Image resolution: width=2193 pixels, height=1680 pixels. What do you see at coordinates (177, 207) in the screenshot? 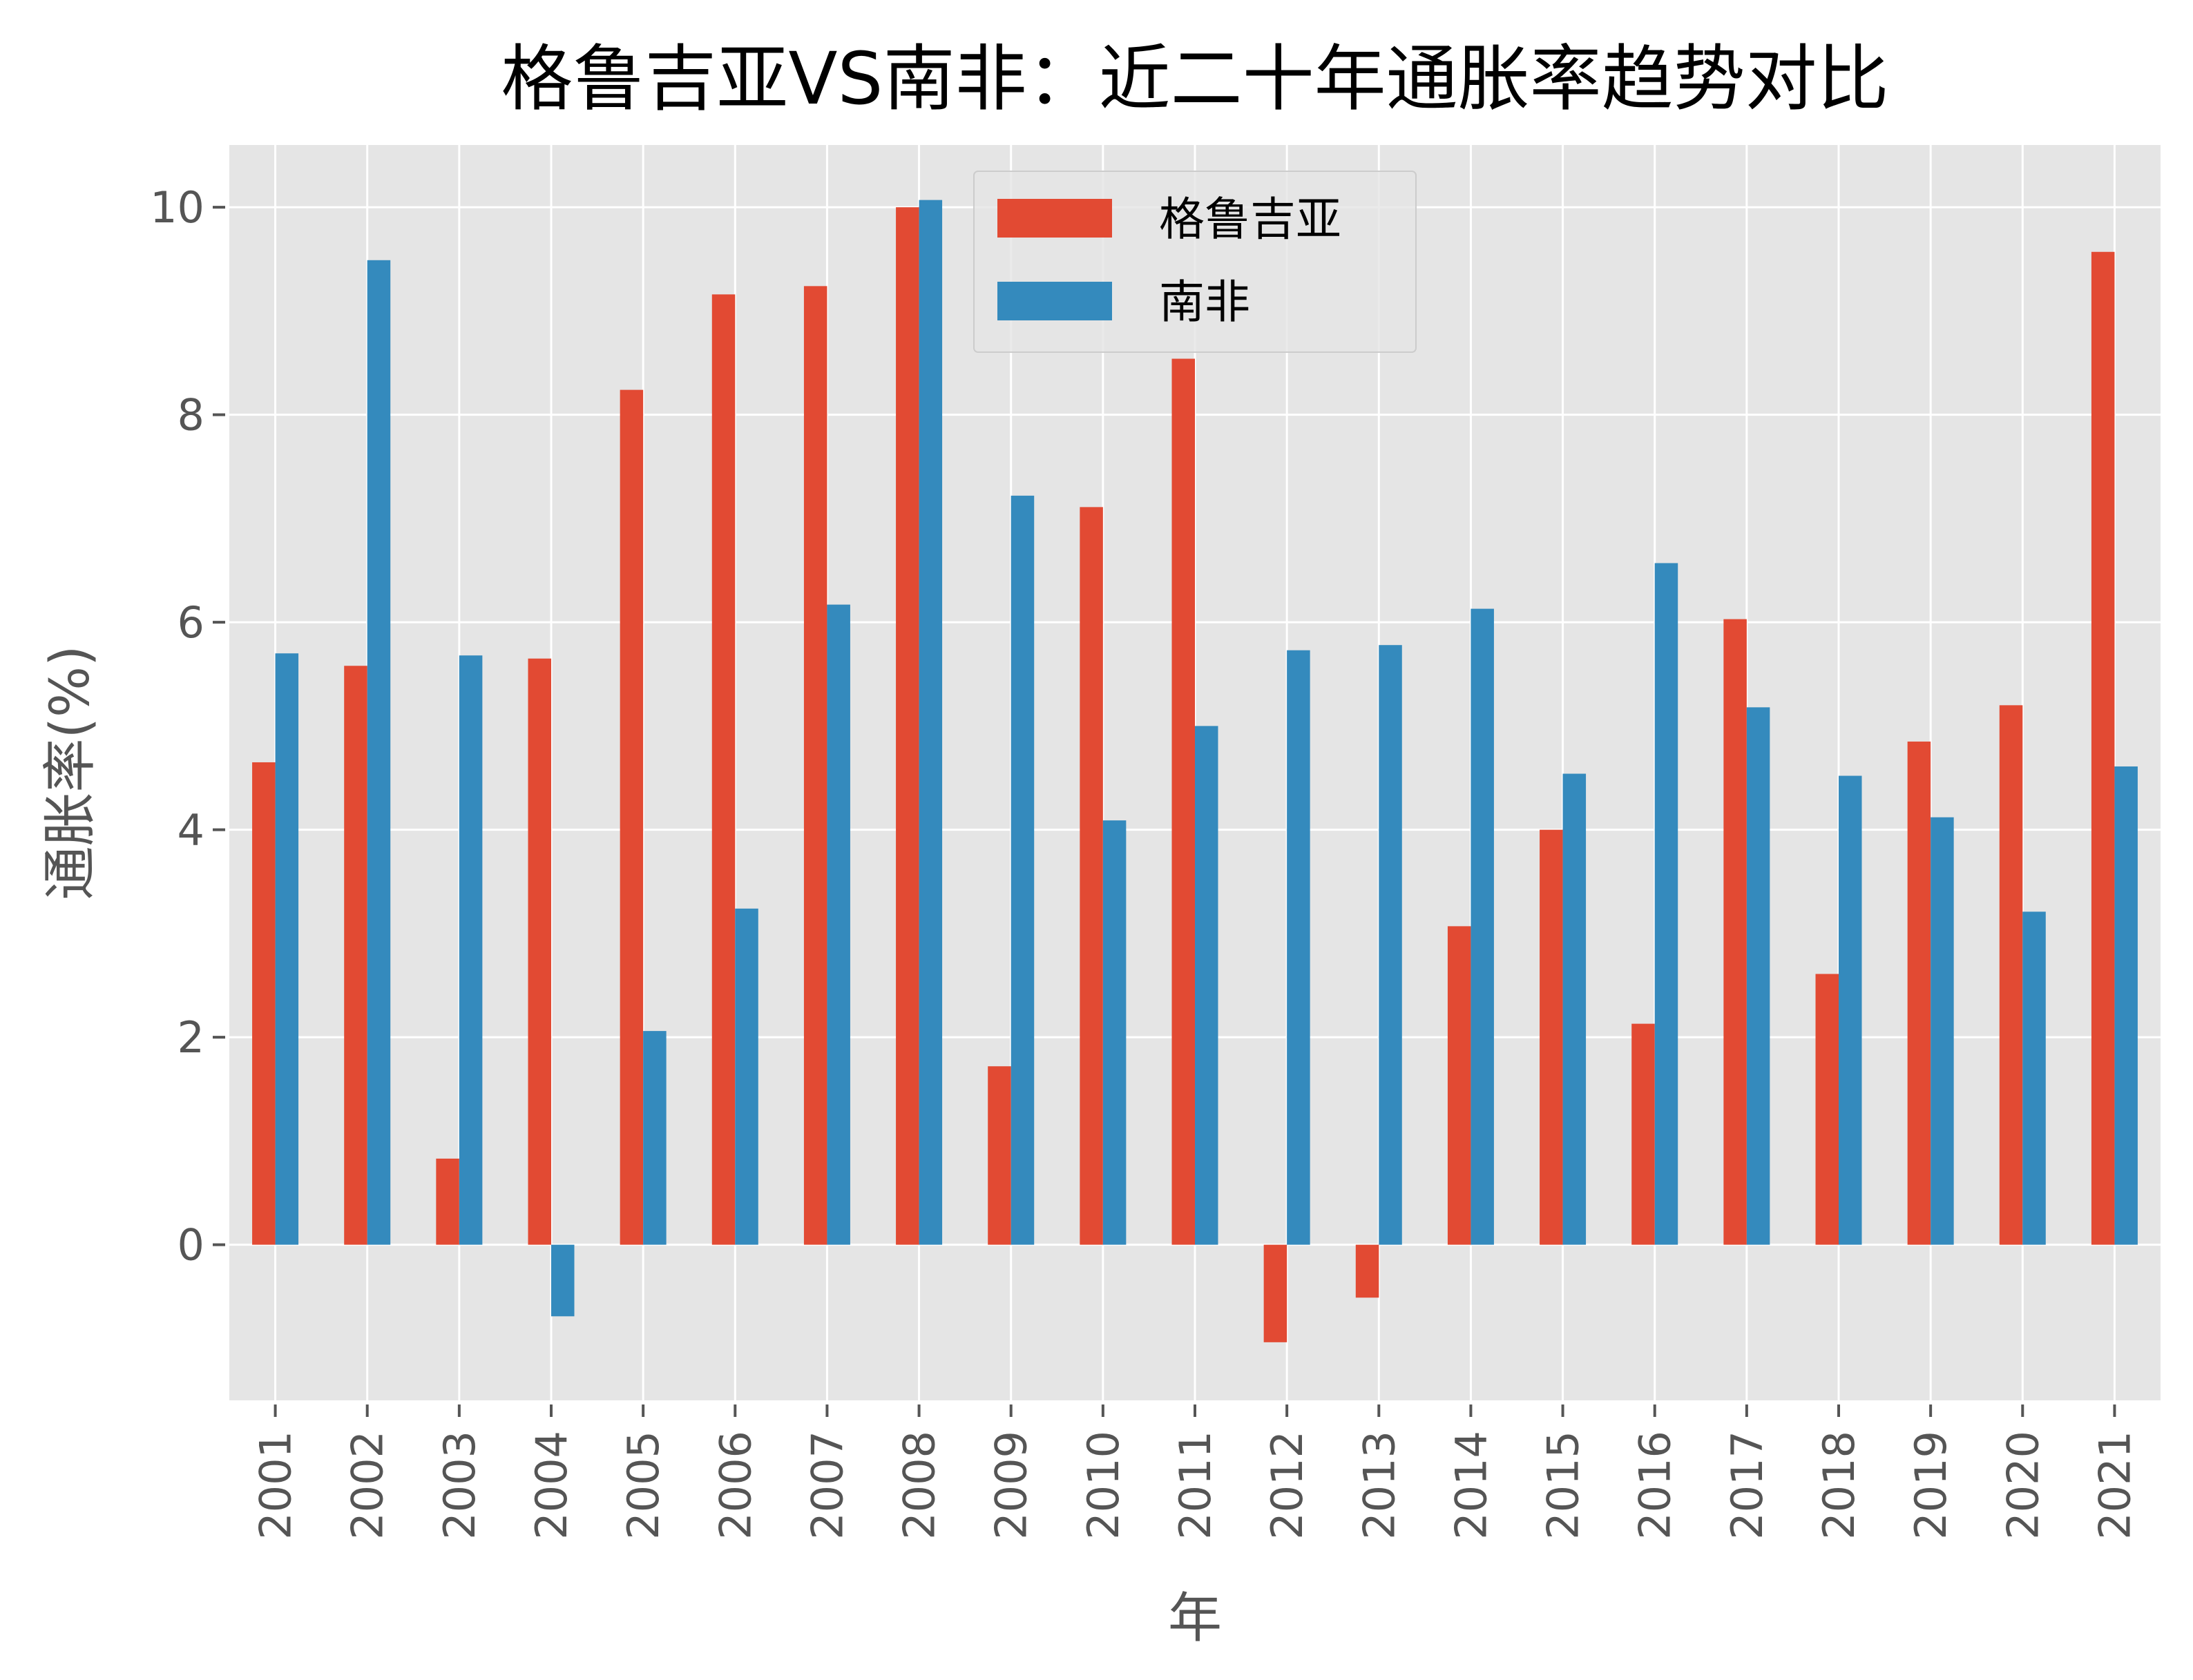
I see `y-tick-label: 10` at bounding box center [177, 207].